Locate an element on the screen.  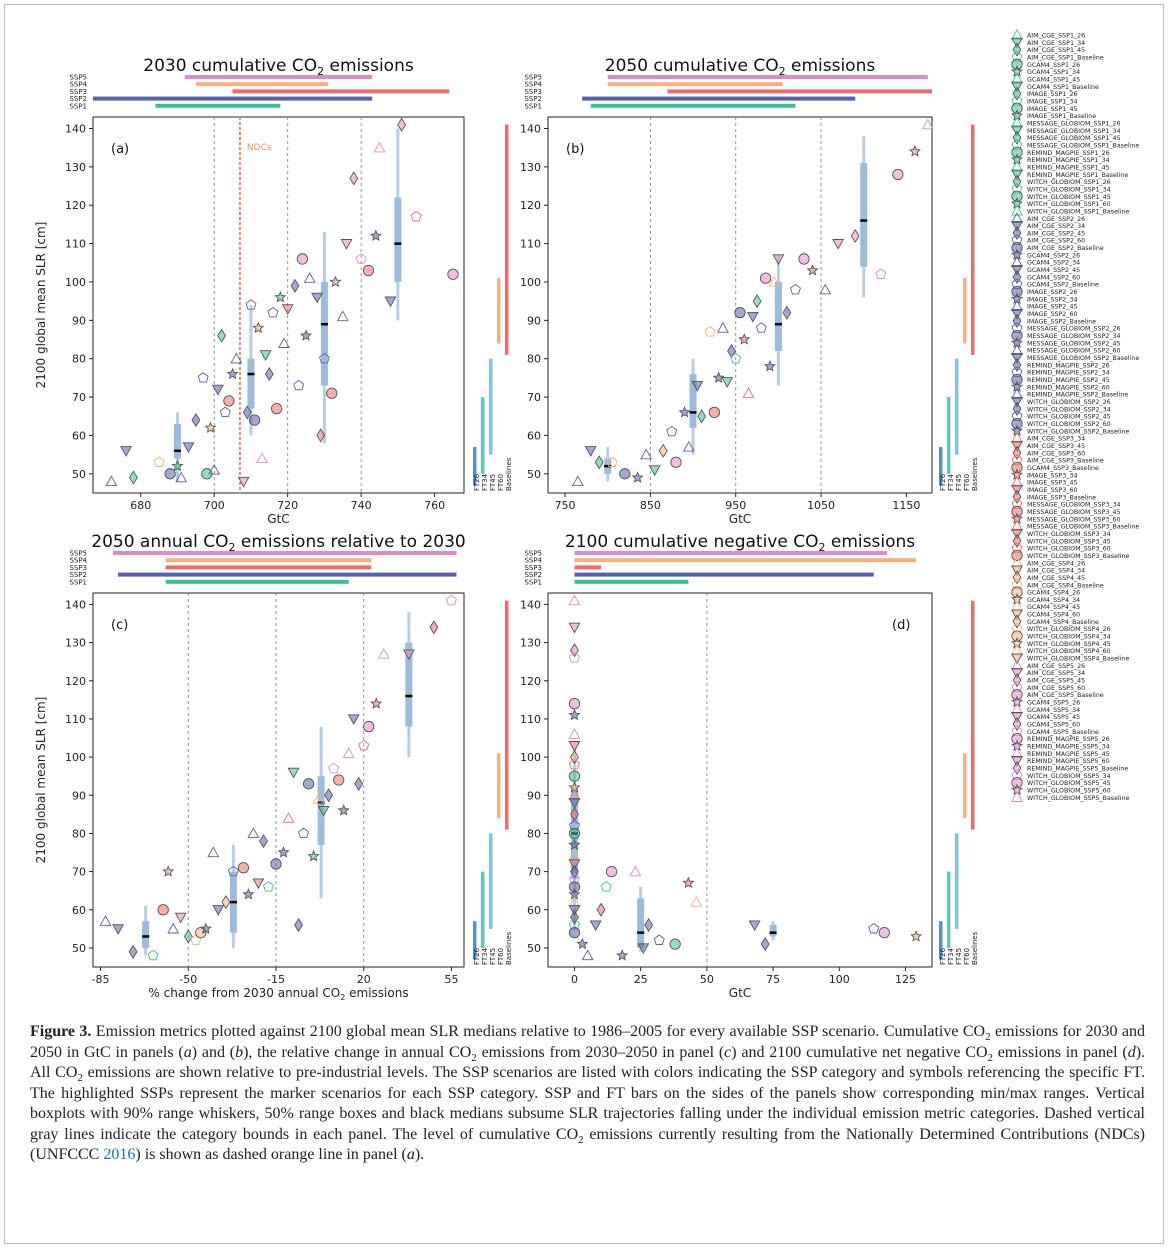
caption-panel-ref: c is located at coordinates (728, 1052).